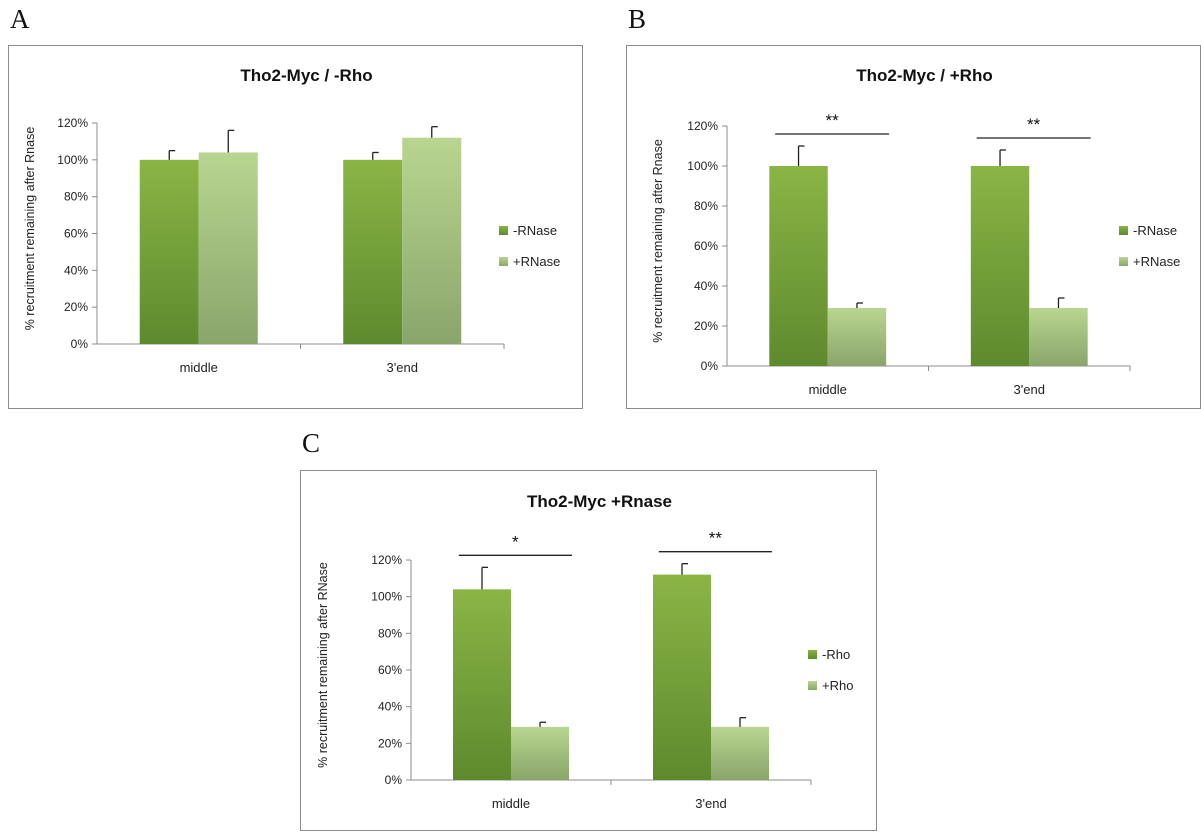  Describe the element at coordinates (924, 75) in the screenshot. I see `chart-title: Tho2-Myc / +Rho` at that location.